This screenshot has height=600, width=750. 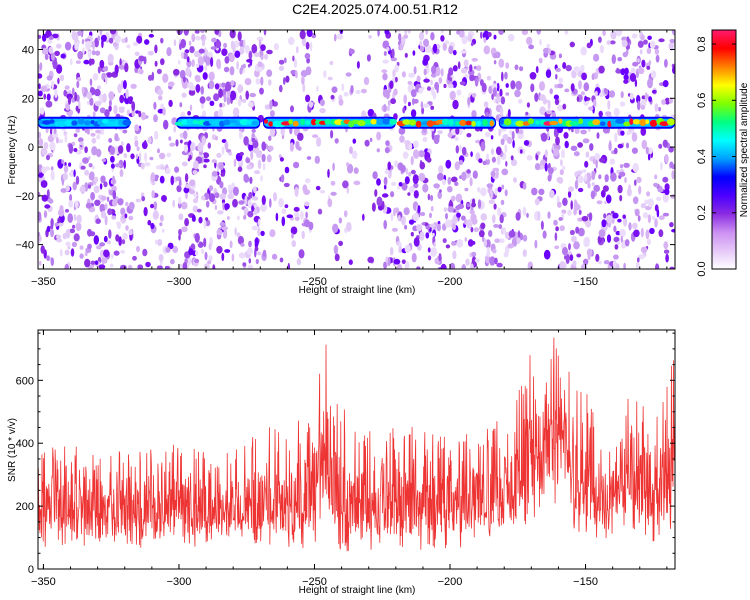 What do you see at coordinates (375, 9) in the screenshot?
I see `figure-title: C2E4.2025.074.00.51.R12` at bounding box center [375, 9].